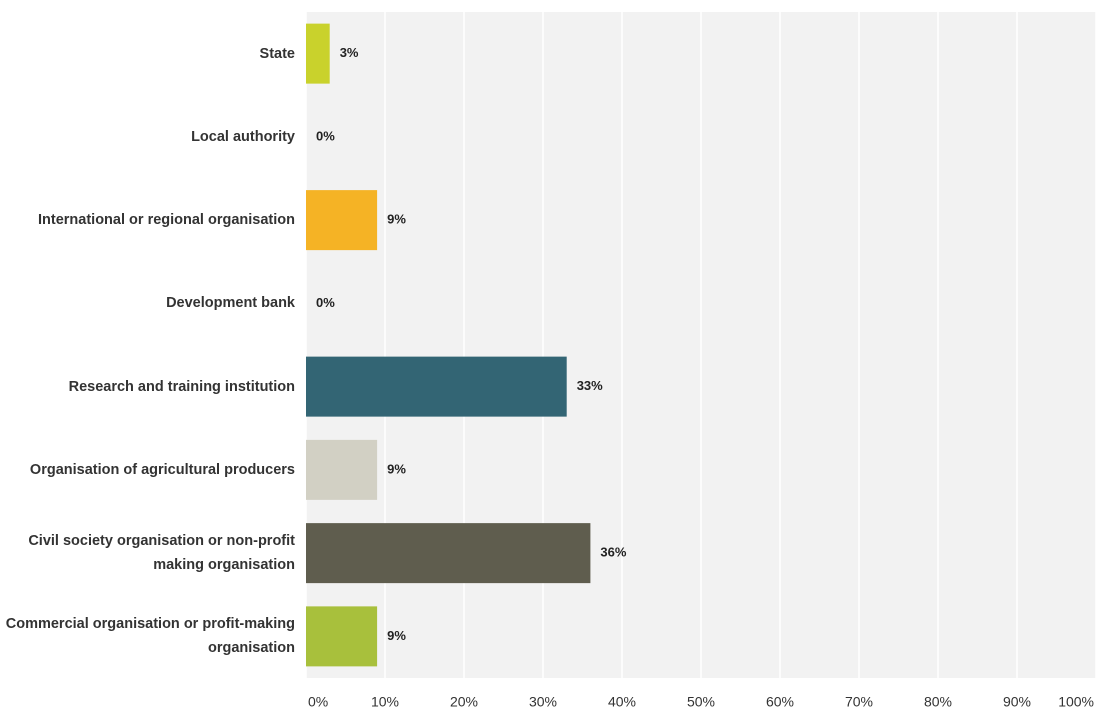  What do you see at coordinates (590, 385) in the screenshot?
I see `value-label: 33%` at bounding box center [590, 385].